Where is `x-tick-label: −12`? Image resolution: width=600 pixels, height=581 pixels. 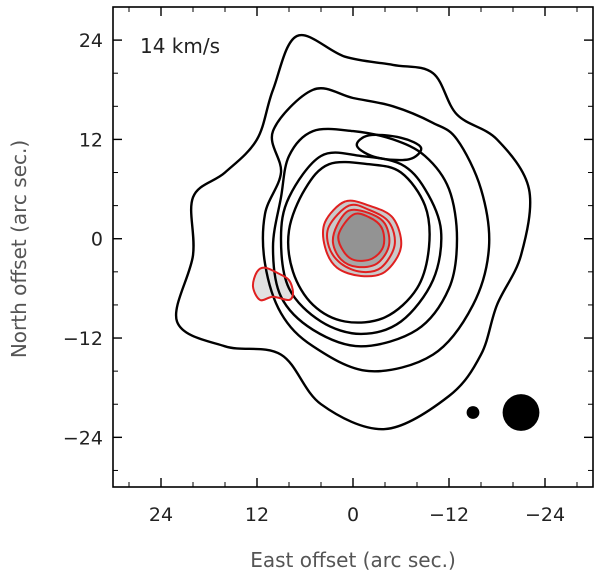
x-tick-label: −12 is located at coordinates (449, 515).